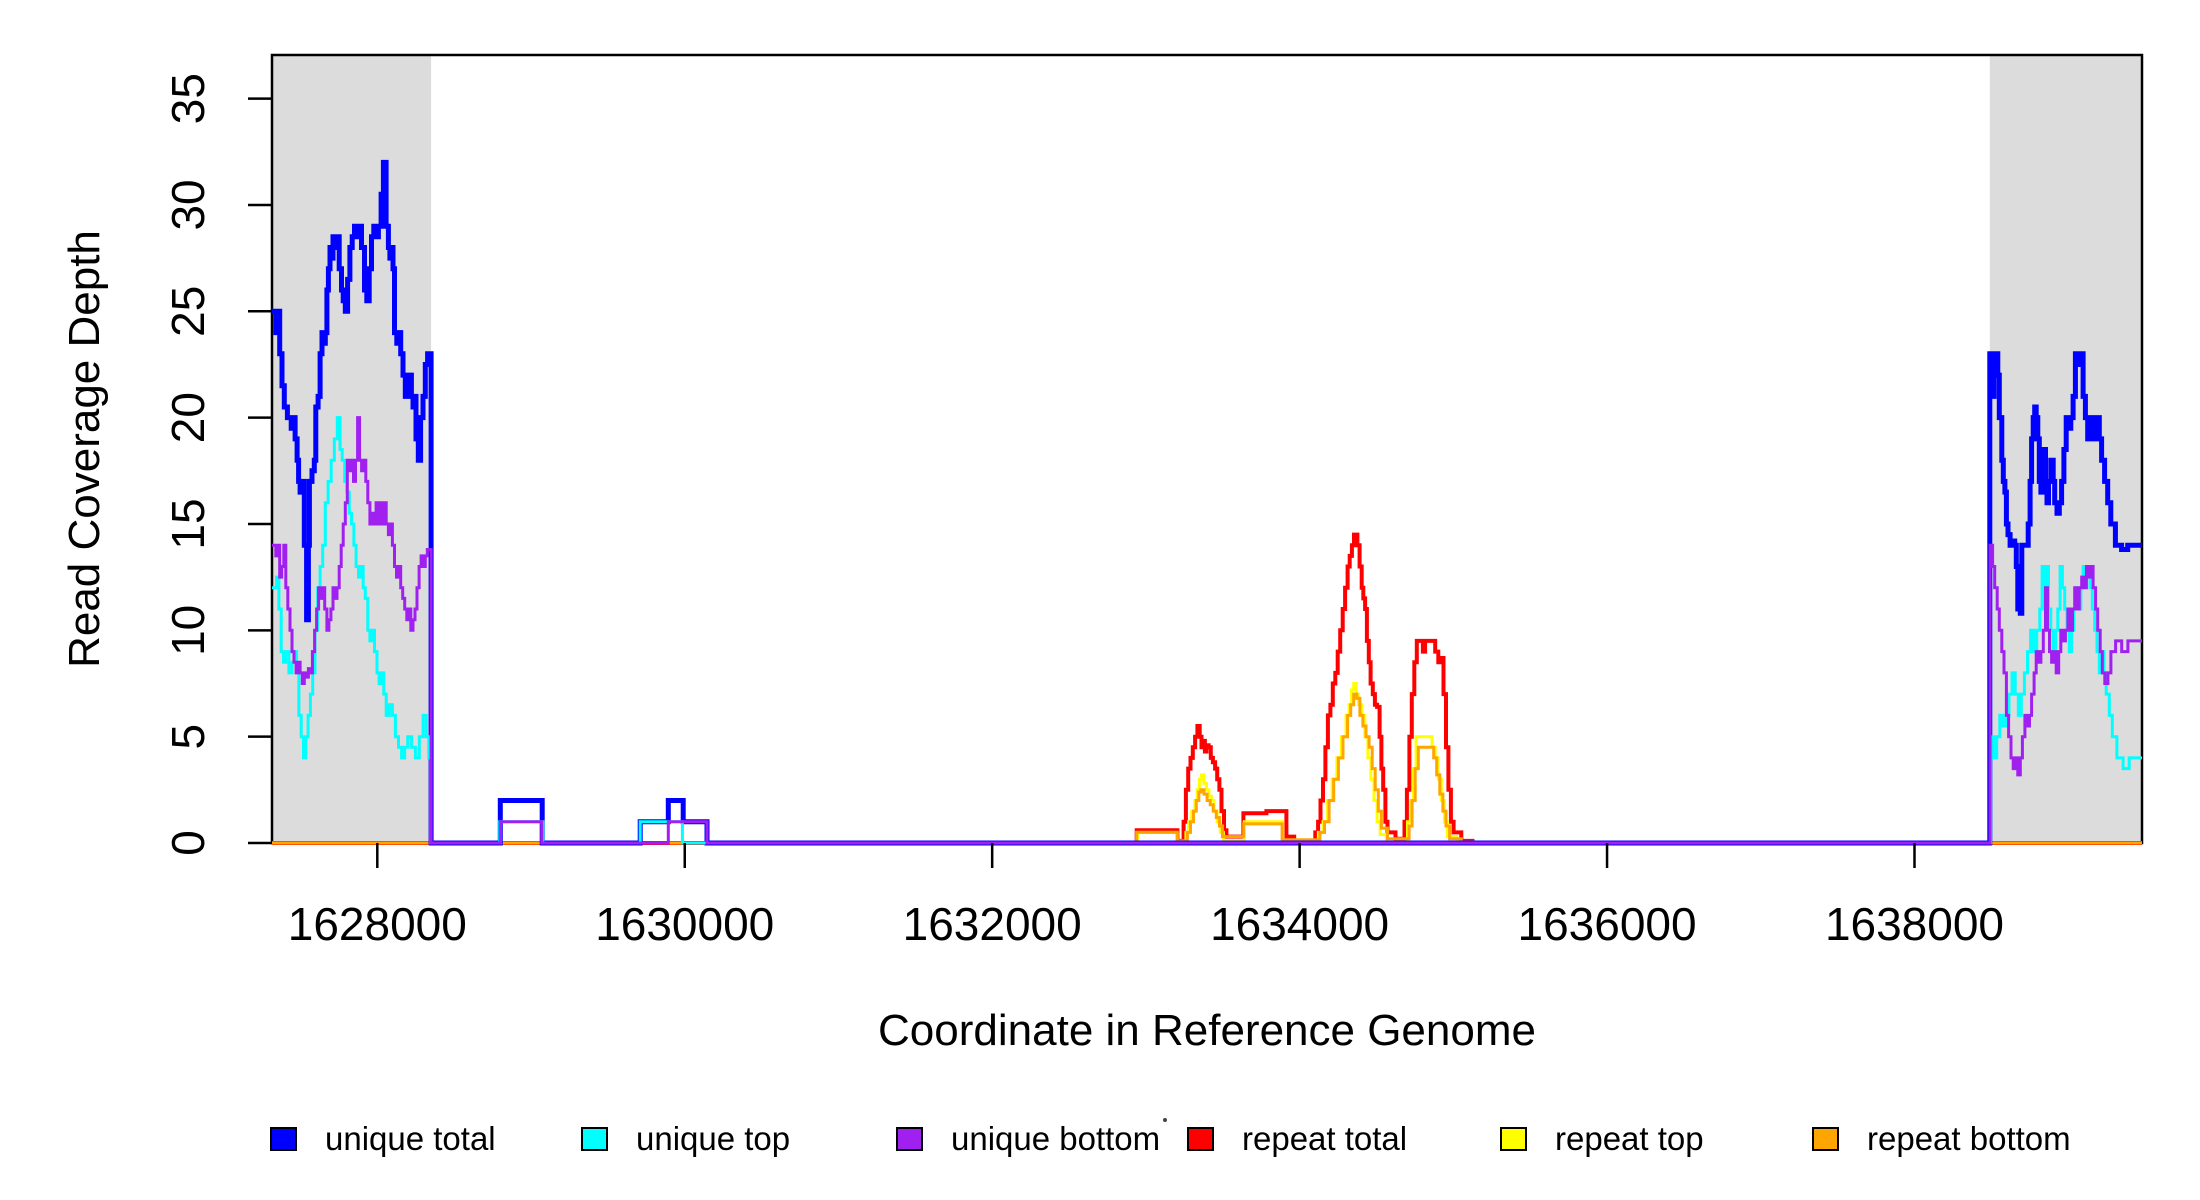 The image size is (2200, 1200). I want to click on series-repeat-top, so click(1207, 763).